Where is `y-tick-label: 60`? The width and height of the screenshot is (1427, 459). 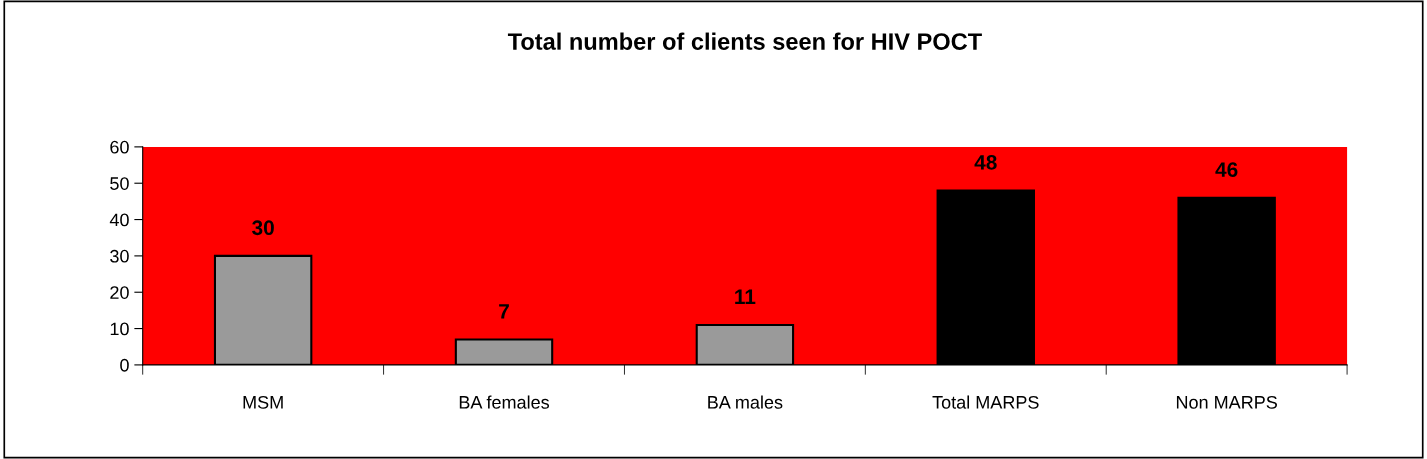
y-tick-label: 60 is located at coordinates (119, 147).